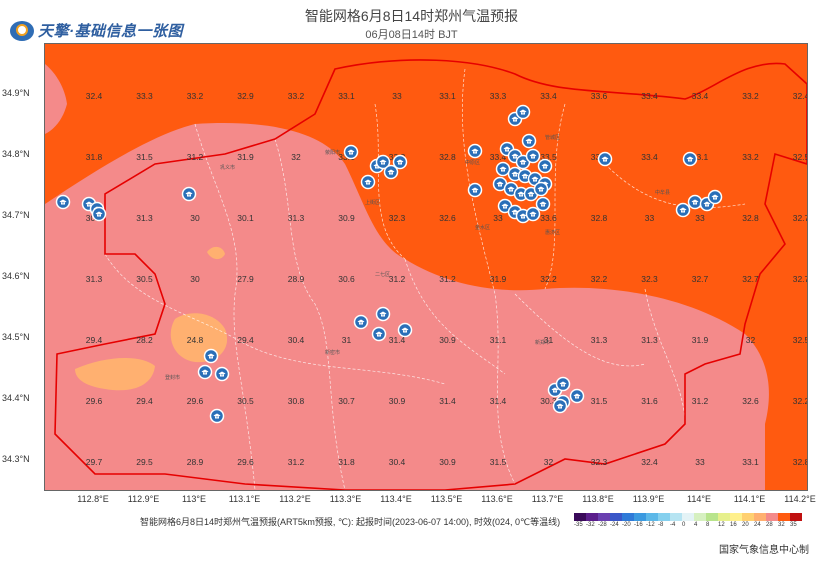 The width and height of the screenshot is (823, 564). What do you see at coordinates (382, 274) in the screenshot?
I see `county-label: 二七区` at bounding box center [382, 274].